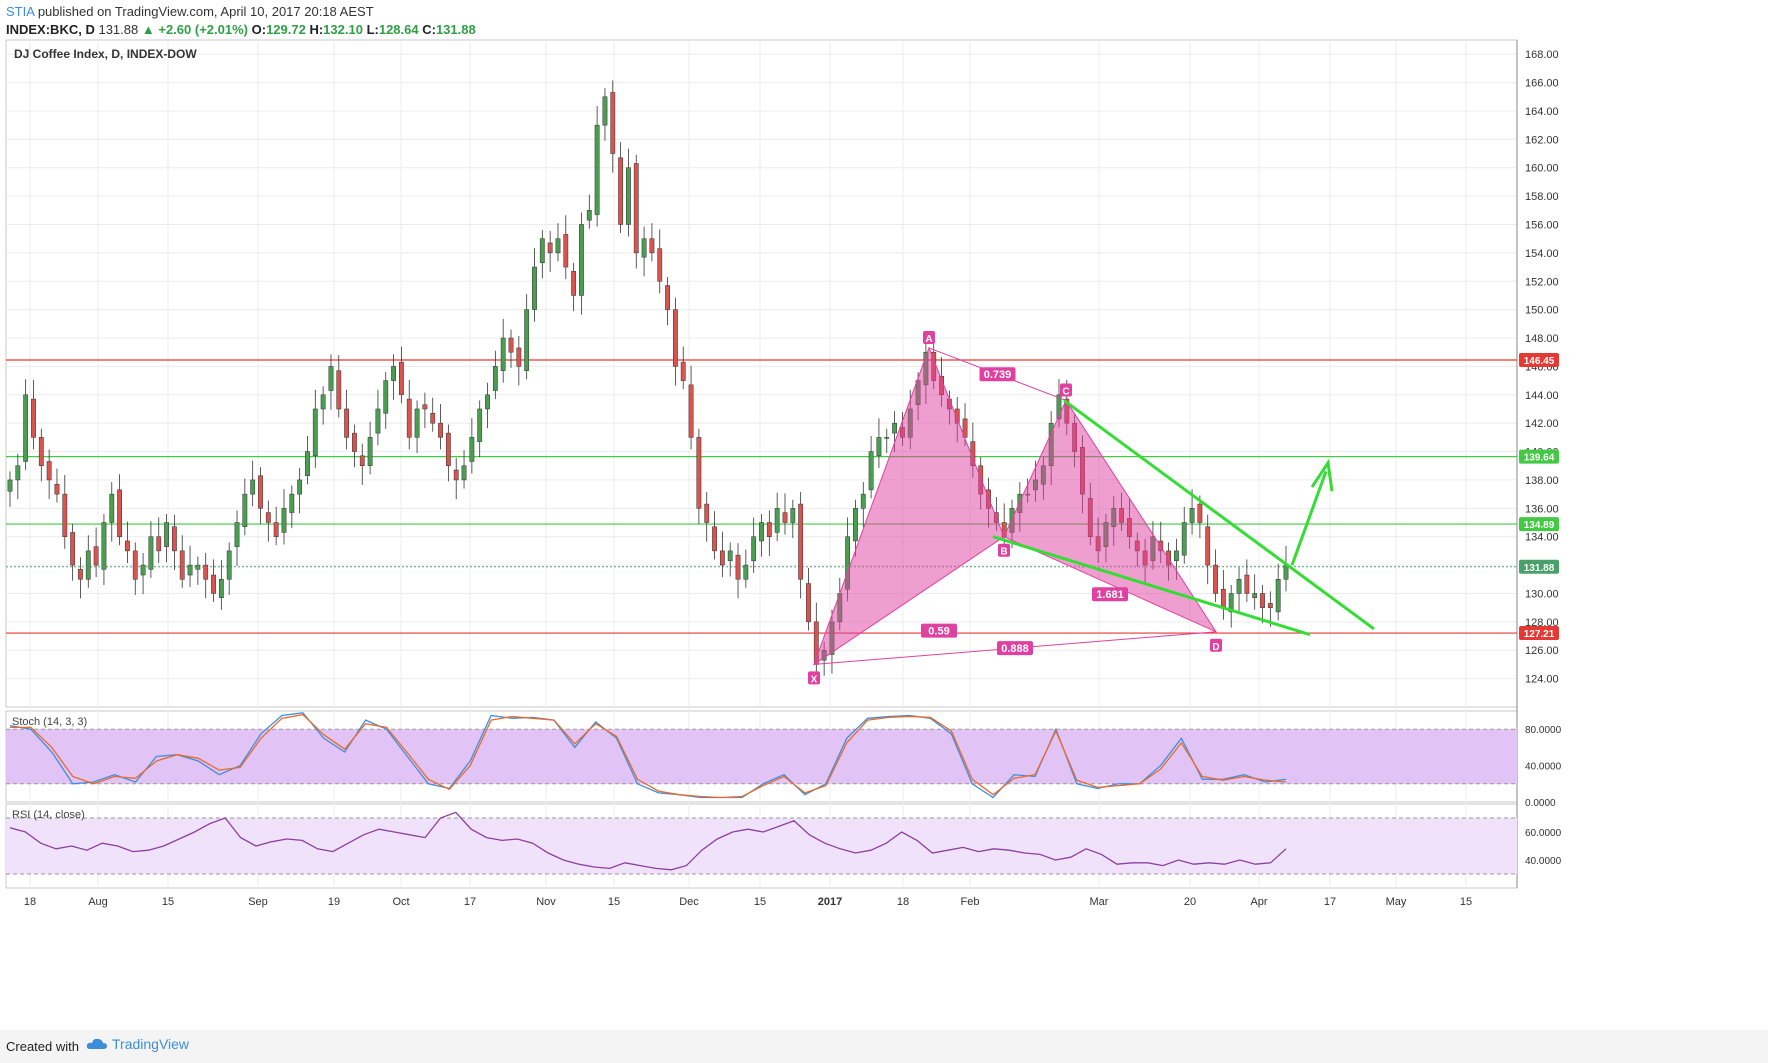 This screenshot has height=1063, width=1768. Describe the element at coordinates (1542, 225) in the screenshot. I see `y-tick-label: 156.00` at that location.